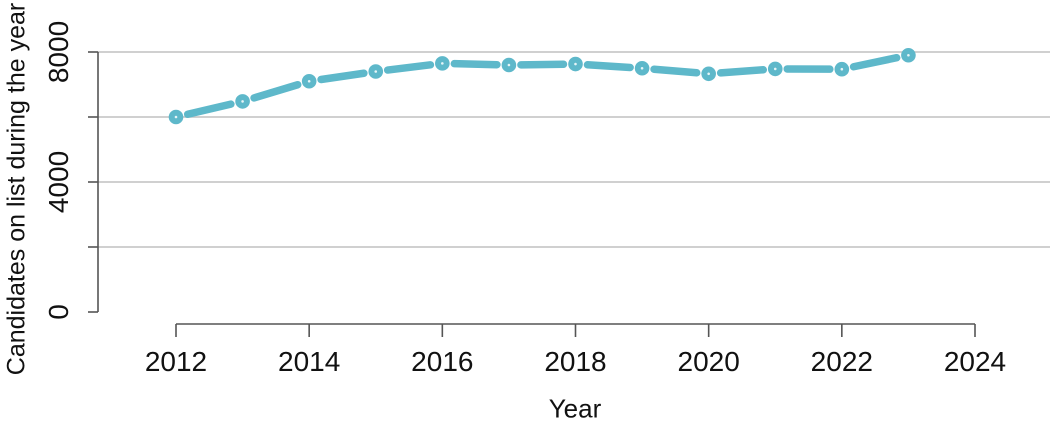 The height and width of the screenshot is (422, 1050). What do you see at coordinates (58, 312) in the screenshot?
I see `y-tick-label: 0` at bounding box center [58, 312].